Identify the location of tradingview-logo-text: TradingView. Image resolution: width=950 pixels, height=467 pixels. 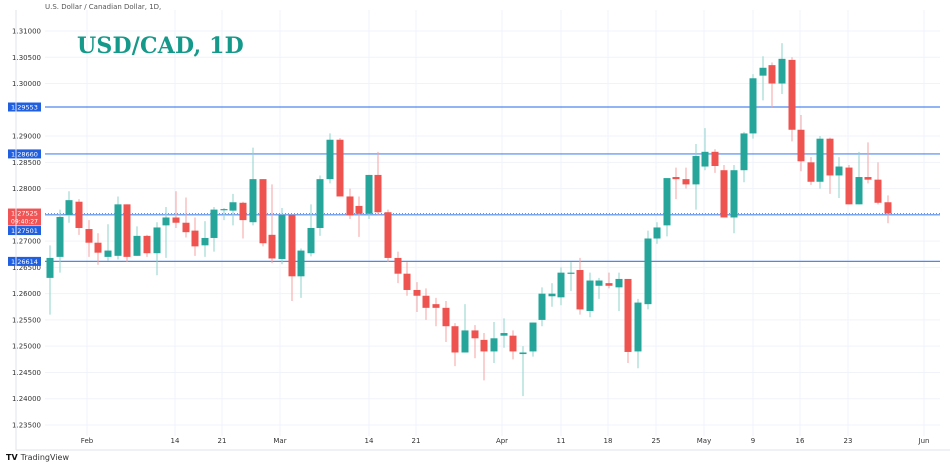
(44, 457).